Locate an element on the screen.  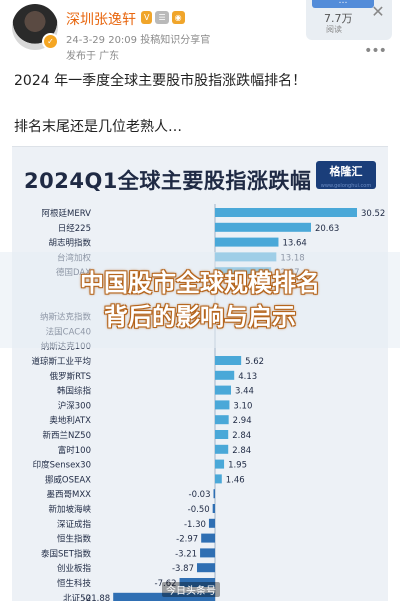
related-card: … 7.7万 阅读 is located at coordinates (349, 20).